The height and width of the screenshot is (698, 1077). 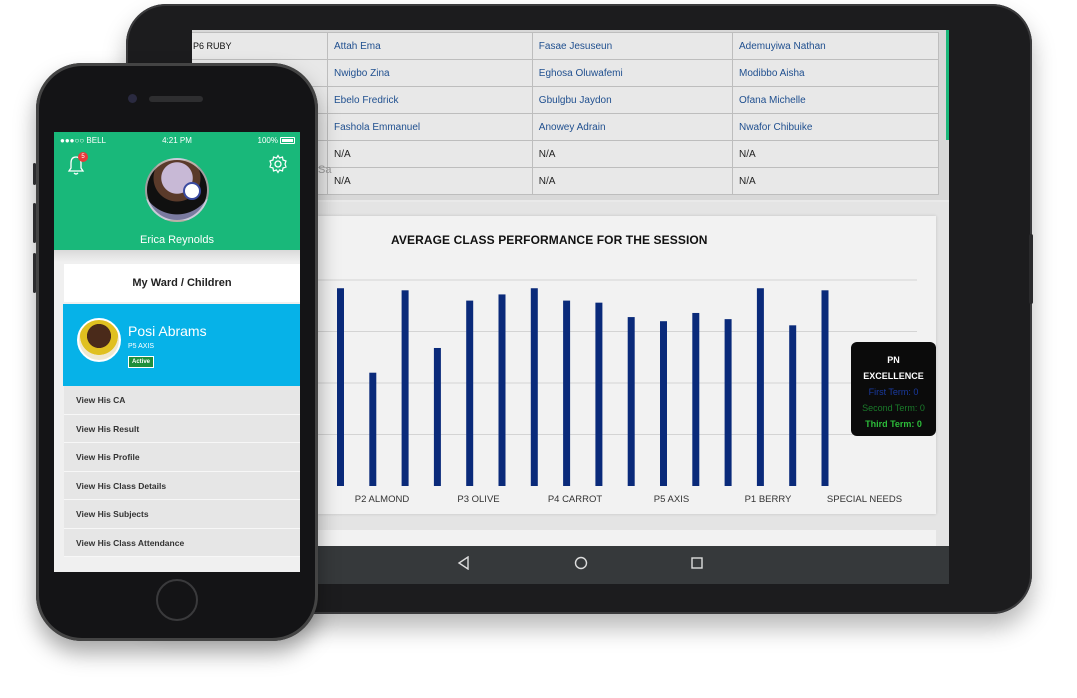 What do you see at coordinates (182, 457) in the screenshot?
I see `menu-item: View His Profile` at bounding box center [182, 457].